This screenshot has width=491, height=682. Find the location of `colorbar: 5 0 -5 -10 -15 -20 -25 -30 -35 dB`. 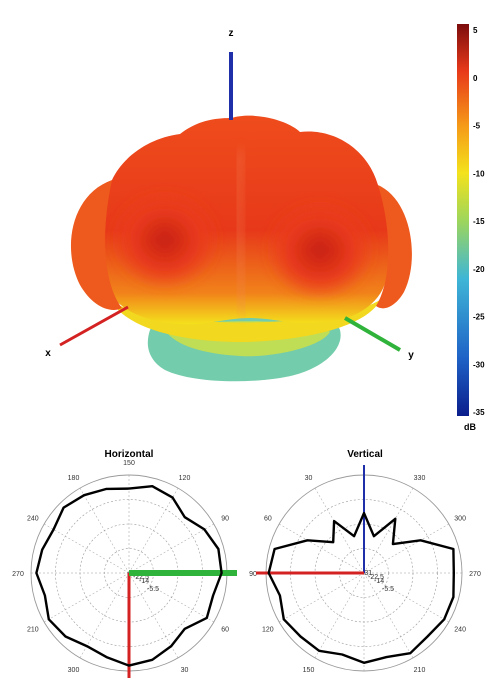

colorbar: 5 0 -5 -10 -15 -20 -25 -30 -35 dB is located at coordinates (471, 228).